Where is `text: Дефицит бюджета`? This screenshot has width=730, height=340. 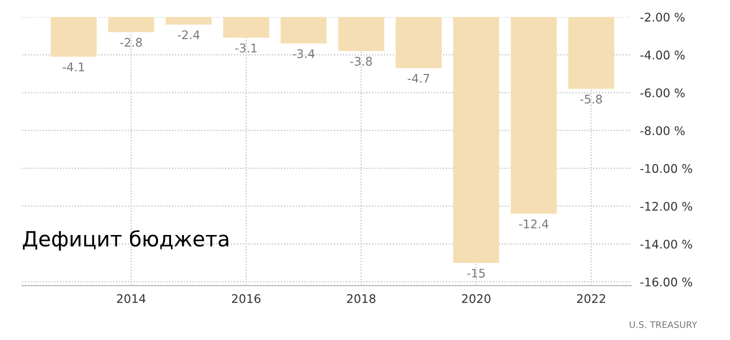
text: Дефицит бюджета is located at coordinates (125, 240).